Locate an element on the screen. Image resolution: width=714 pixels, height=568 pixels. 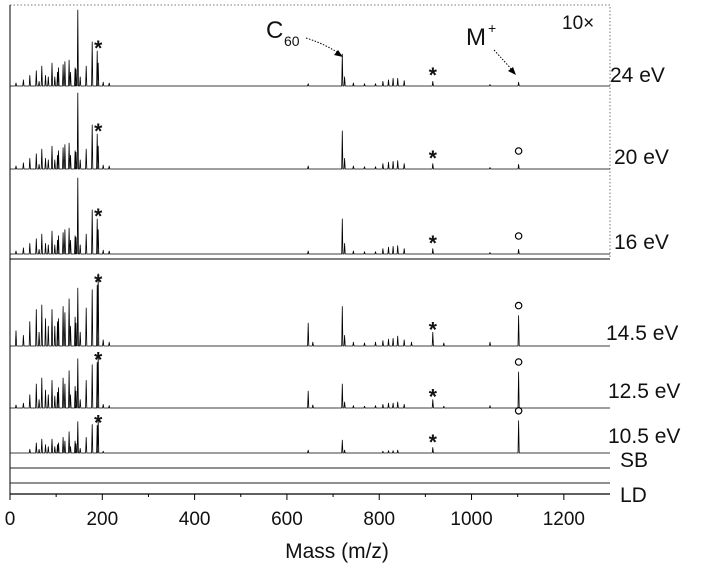
trace-24-ev is located at coordinates (310, 48).